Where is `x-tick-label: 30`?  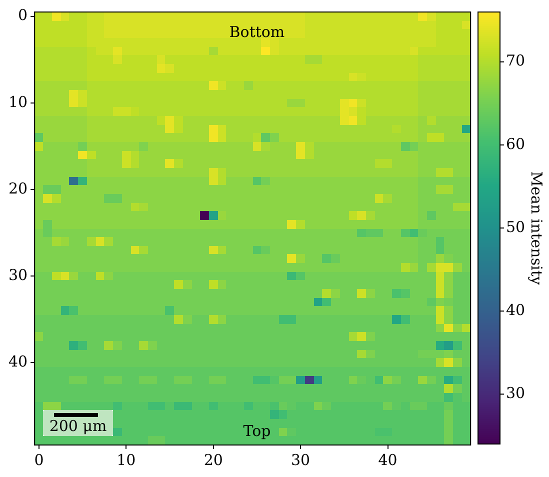
x-tick-label: 30 is located at coordinates (300, 459).